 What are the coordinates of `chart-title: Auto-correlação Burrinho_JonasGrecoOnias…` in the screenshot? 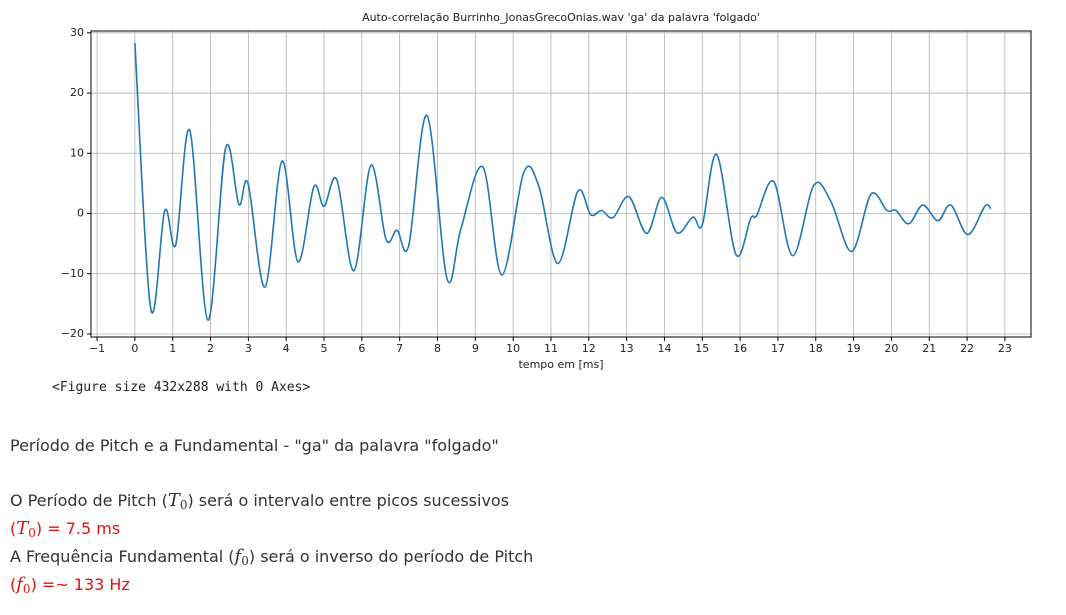 It's located at (561, 17).